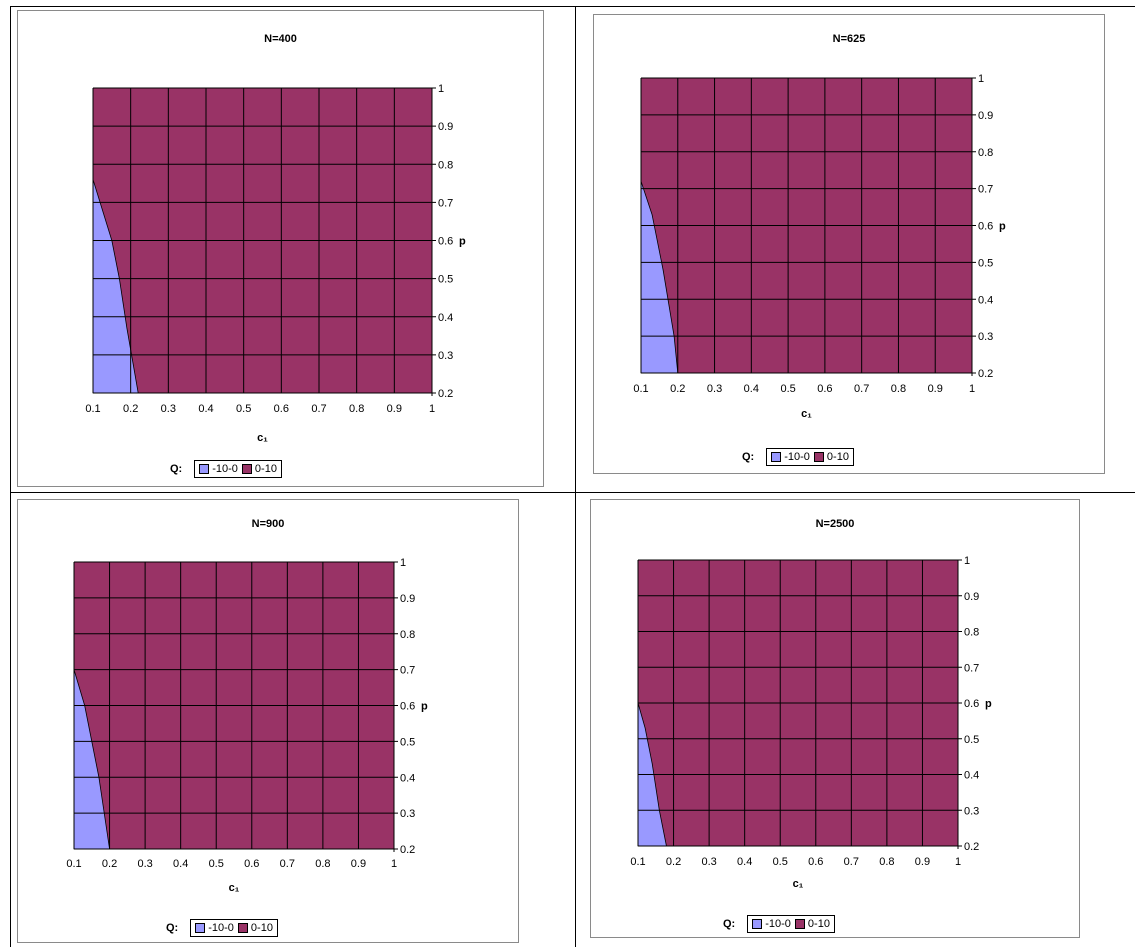 The height and width of the screenshot is (947, 1135). I want to click on table-border-center, so click(575, 476).